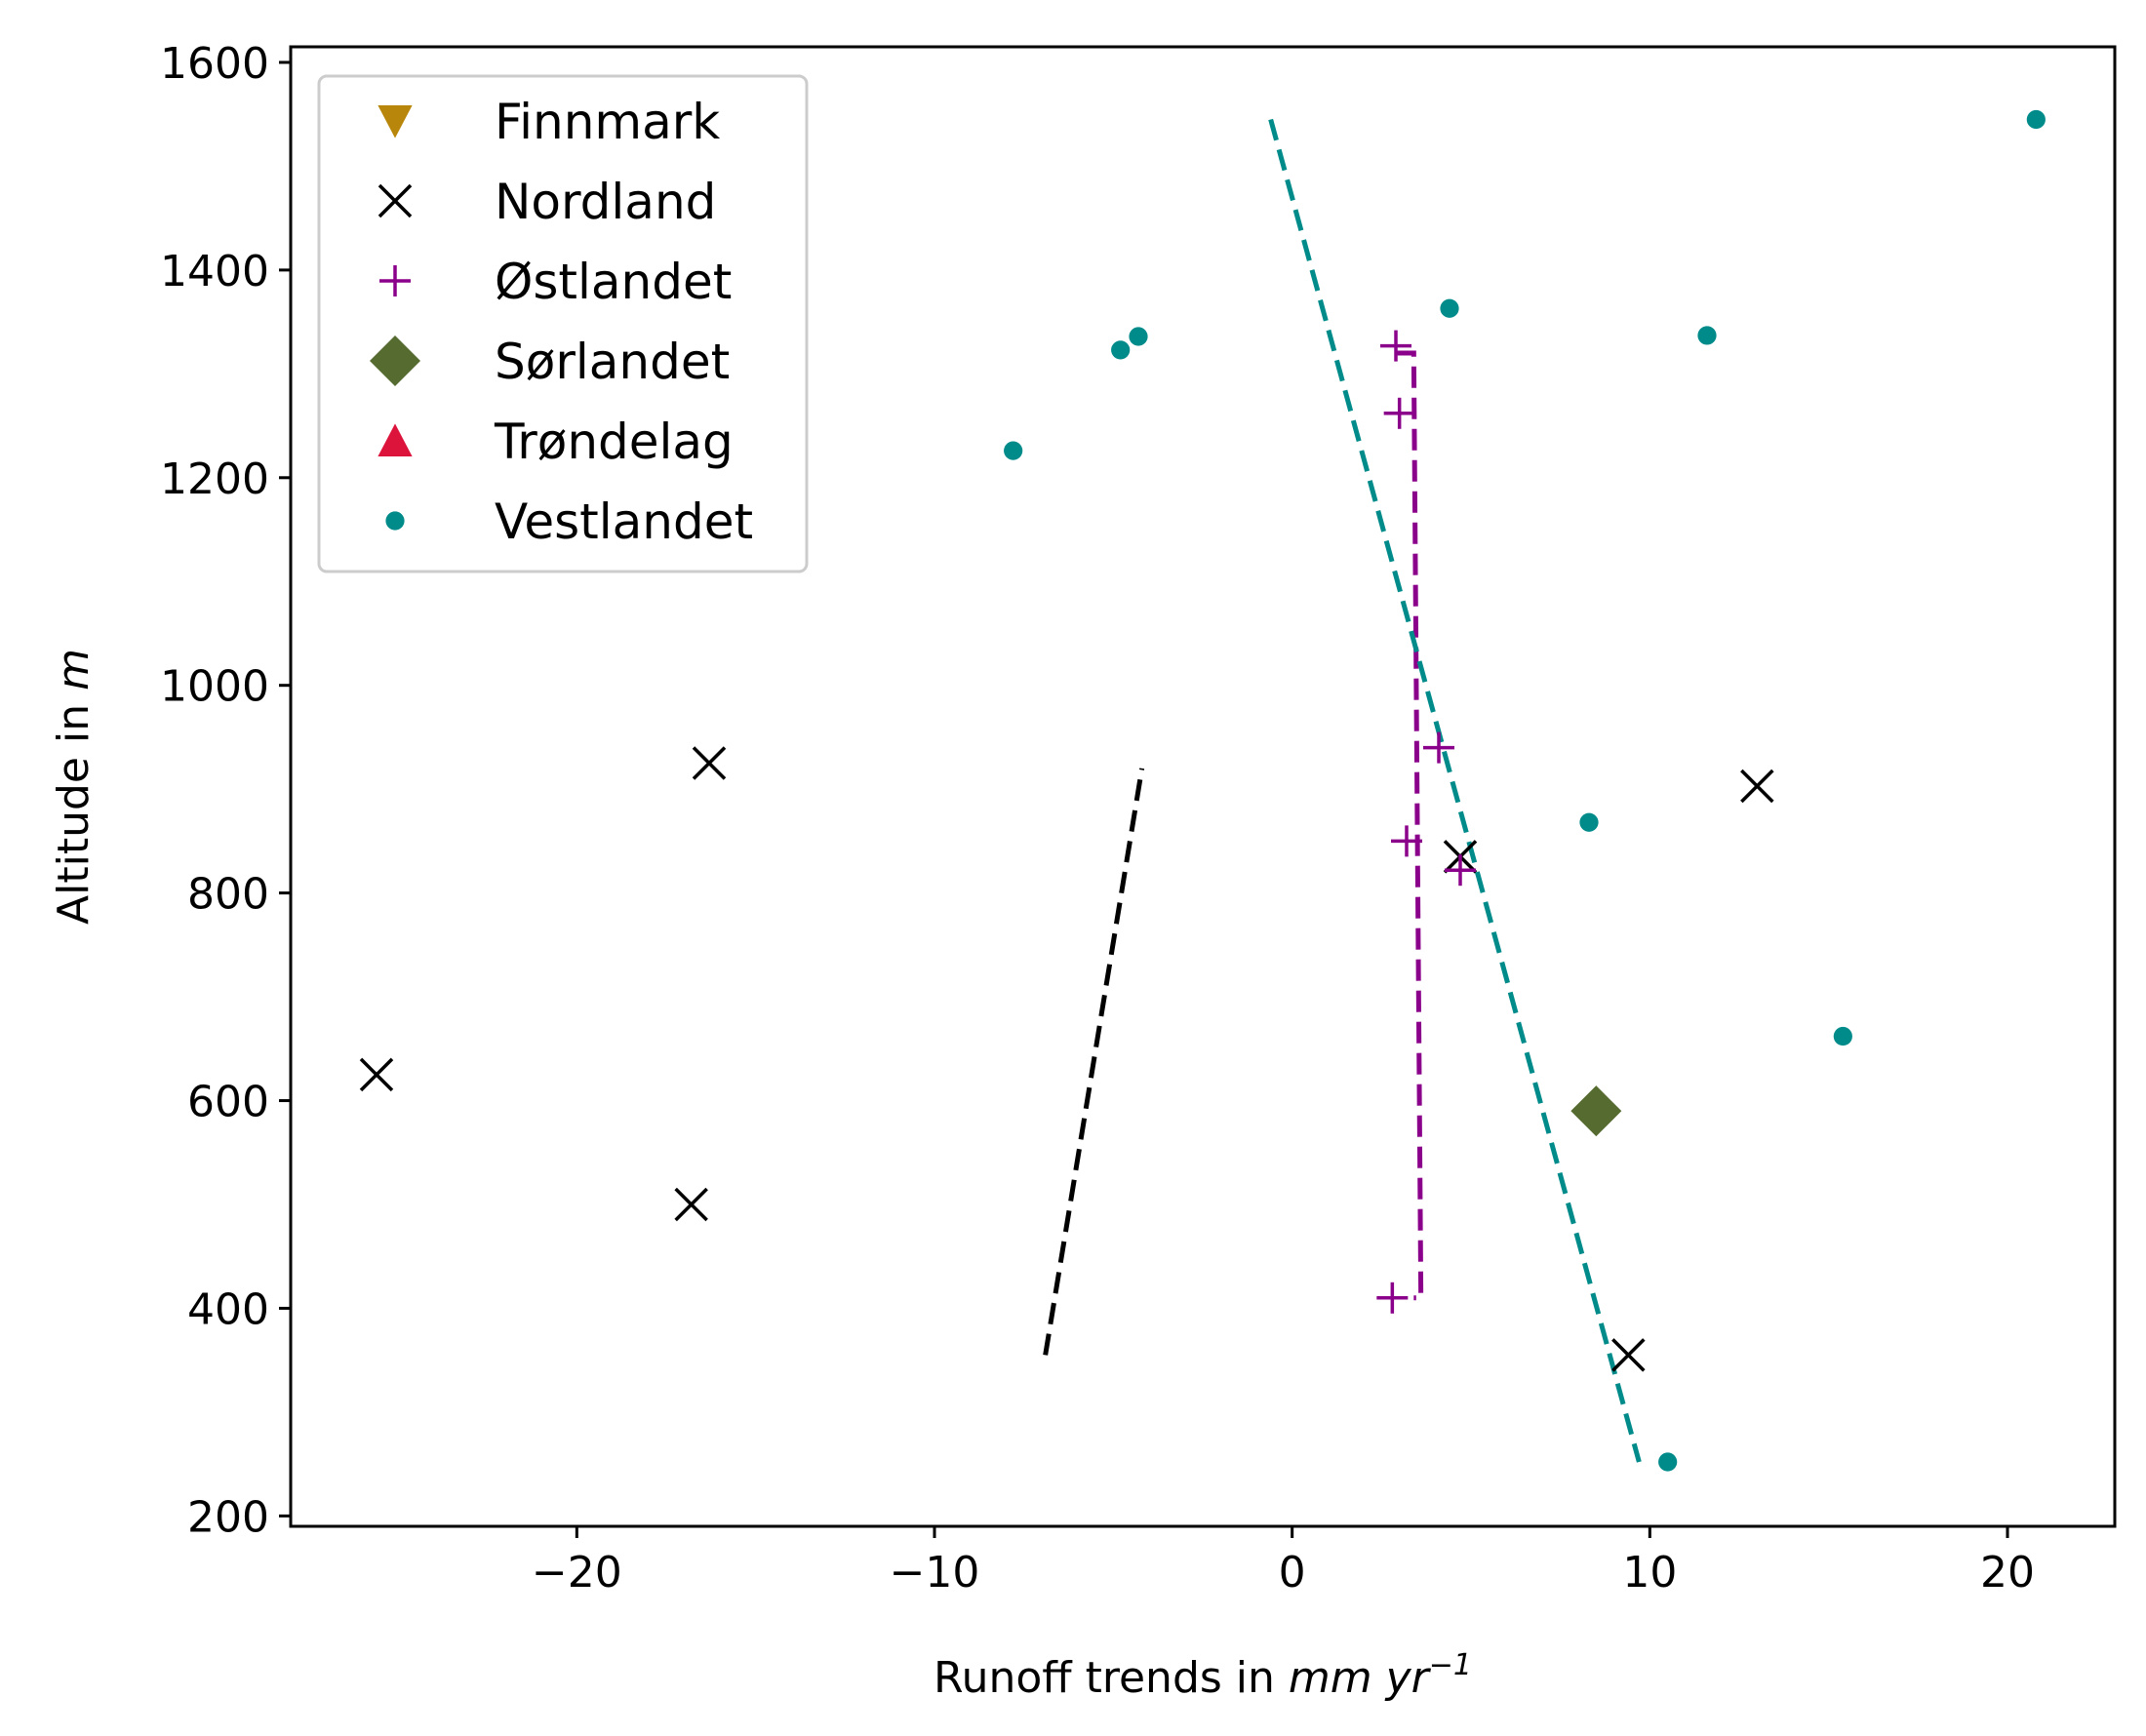 Image resolution: width=2146 pixels, height=1736 pixels. I want to click on point-nordland-1-stroke-b, so click(709, 763).